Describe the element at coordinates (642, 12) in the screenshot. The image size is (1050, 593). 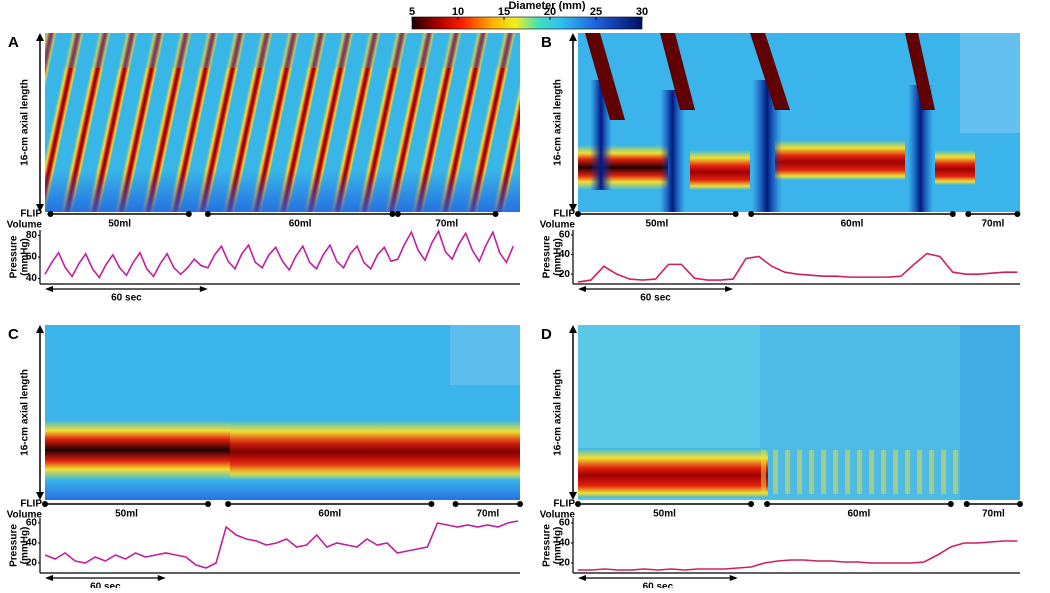
I see `colorbar-tick-label: 30` at that location.